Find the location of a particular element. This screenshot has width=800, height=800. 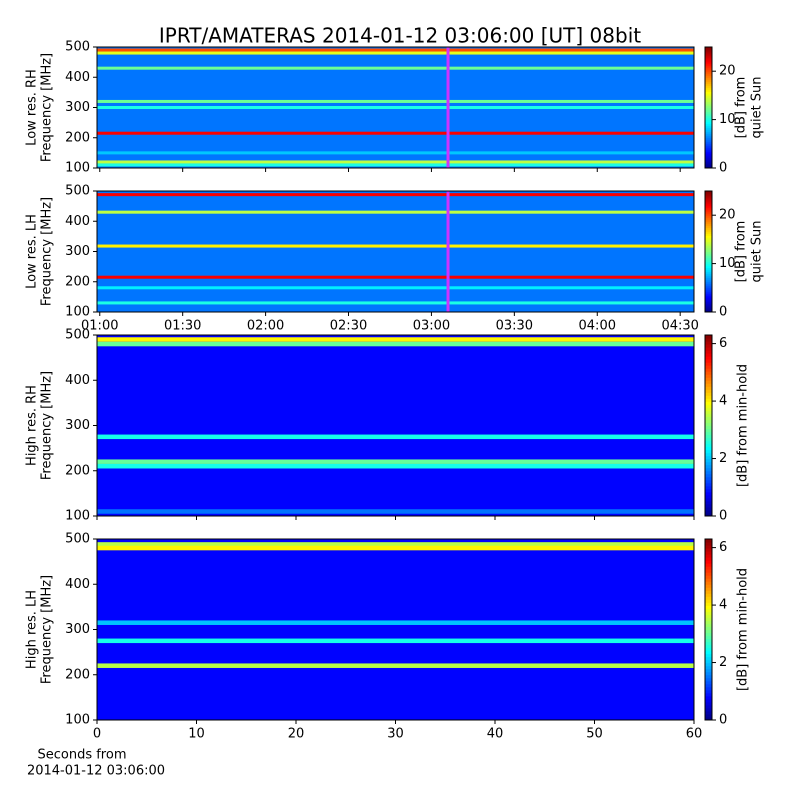

y-tick-label: 300 is located at coordinates (77, 629).